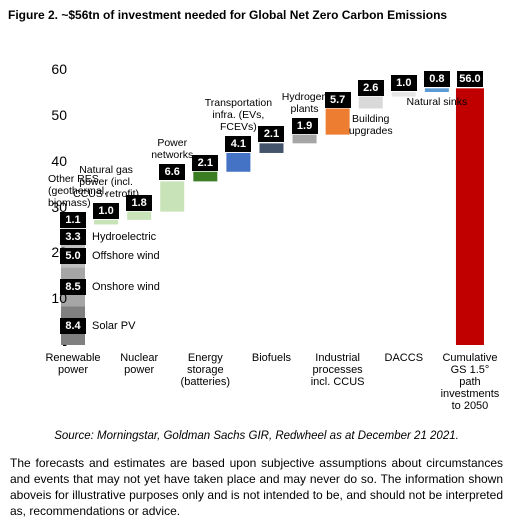 Image resolution: width=513 pixels, height=527 pixels. Describe the element at coordinates (304, 125) in the screenshot. I see `value-label: 1.9` at that location.